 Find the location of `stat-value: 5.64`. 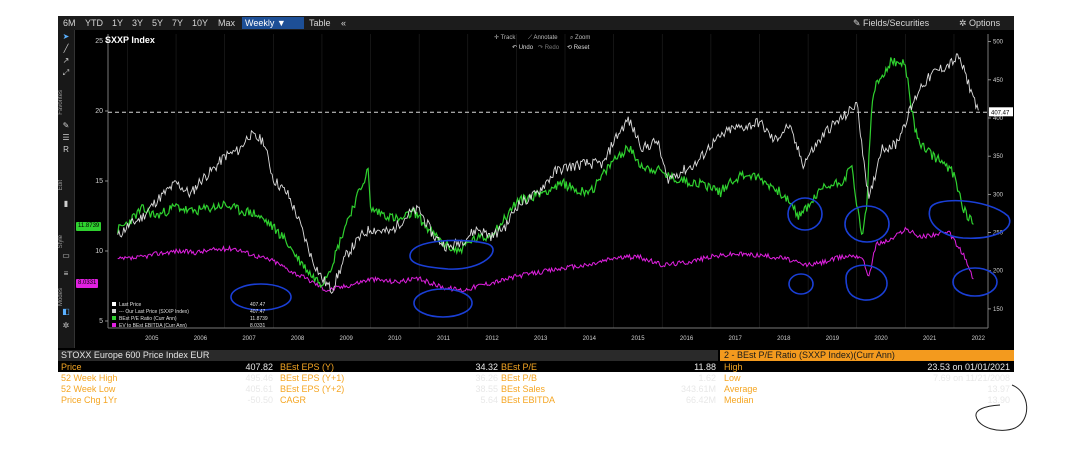

stat-value: 5.64 is located at coordinates (489, 400).